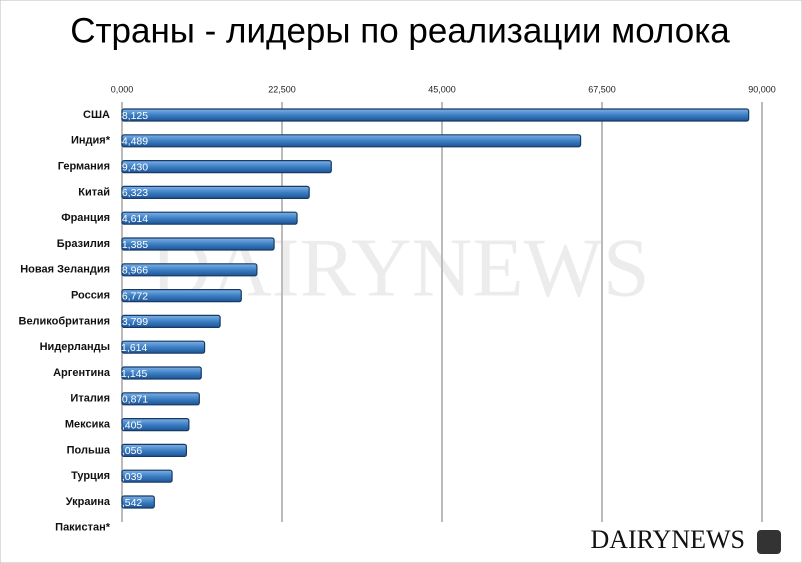 The height and width of the screenshot is (563, 802). Describe the element at coordinates (75, 347) in the screenshot. I see `y-tick-label: Нидерланды` at that location.